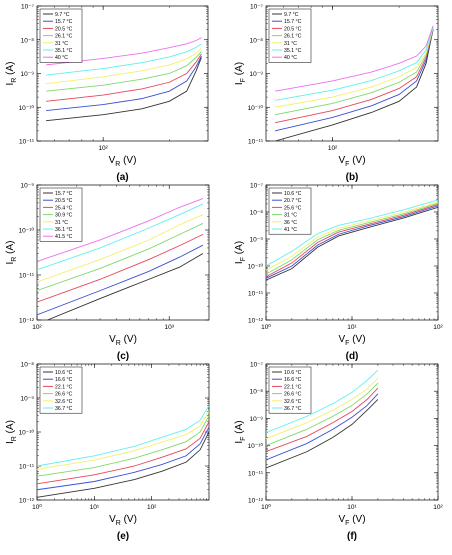 This screenshot has width=452, height=555. What do you see at coordinates (118, 343) in the screenshot?
I see `x-axis-label-sub: R` at bounding box center [118, 343].